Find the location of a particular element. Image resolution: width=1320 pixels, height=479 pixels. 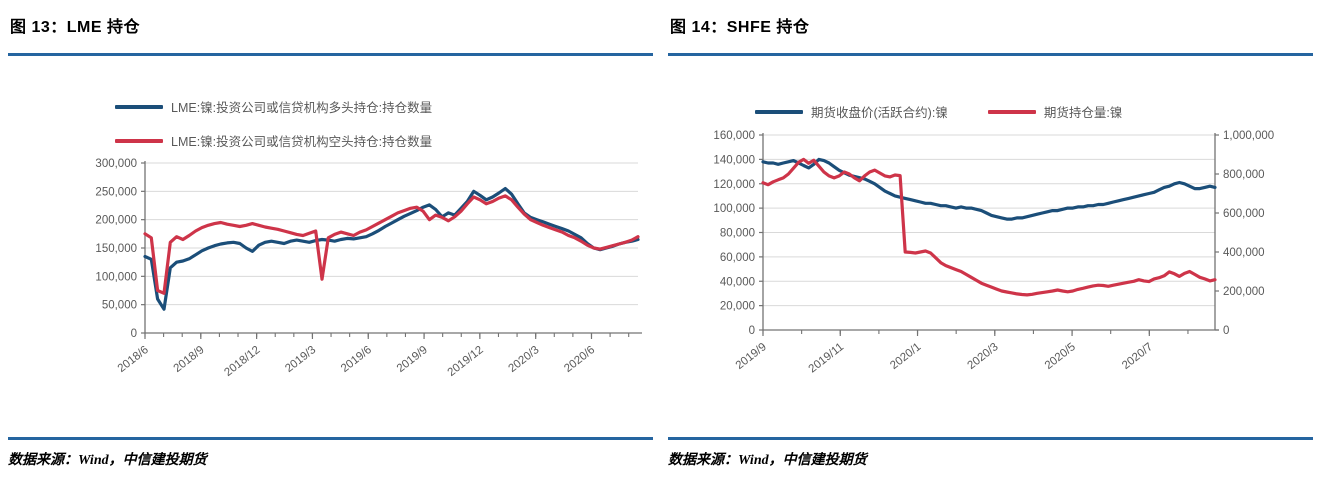

x-axis-tick-label: 2020/6 is located at coordinates (579, 359).